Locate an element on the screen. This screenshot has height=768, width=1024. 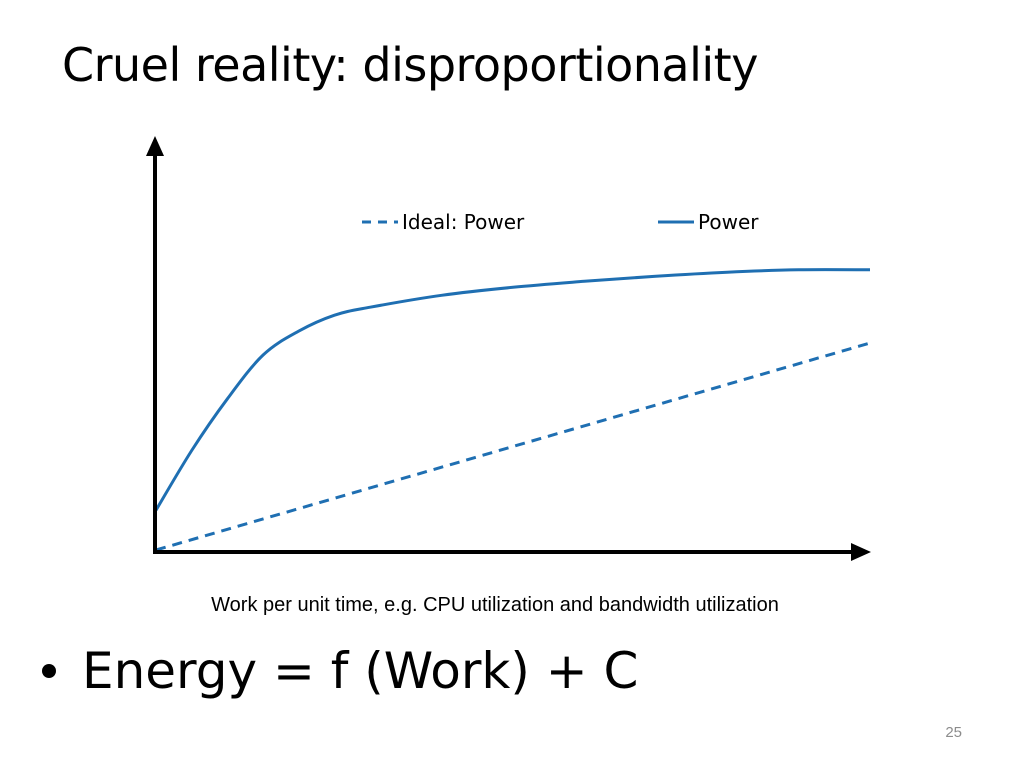
legend: Ideal: Power Power is located at coordinates (560, 222).